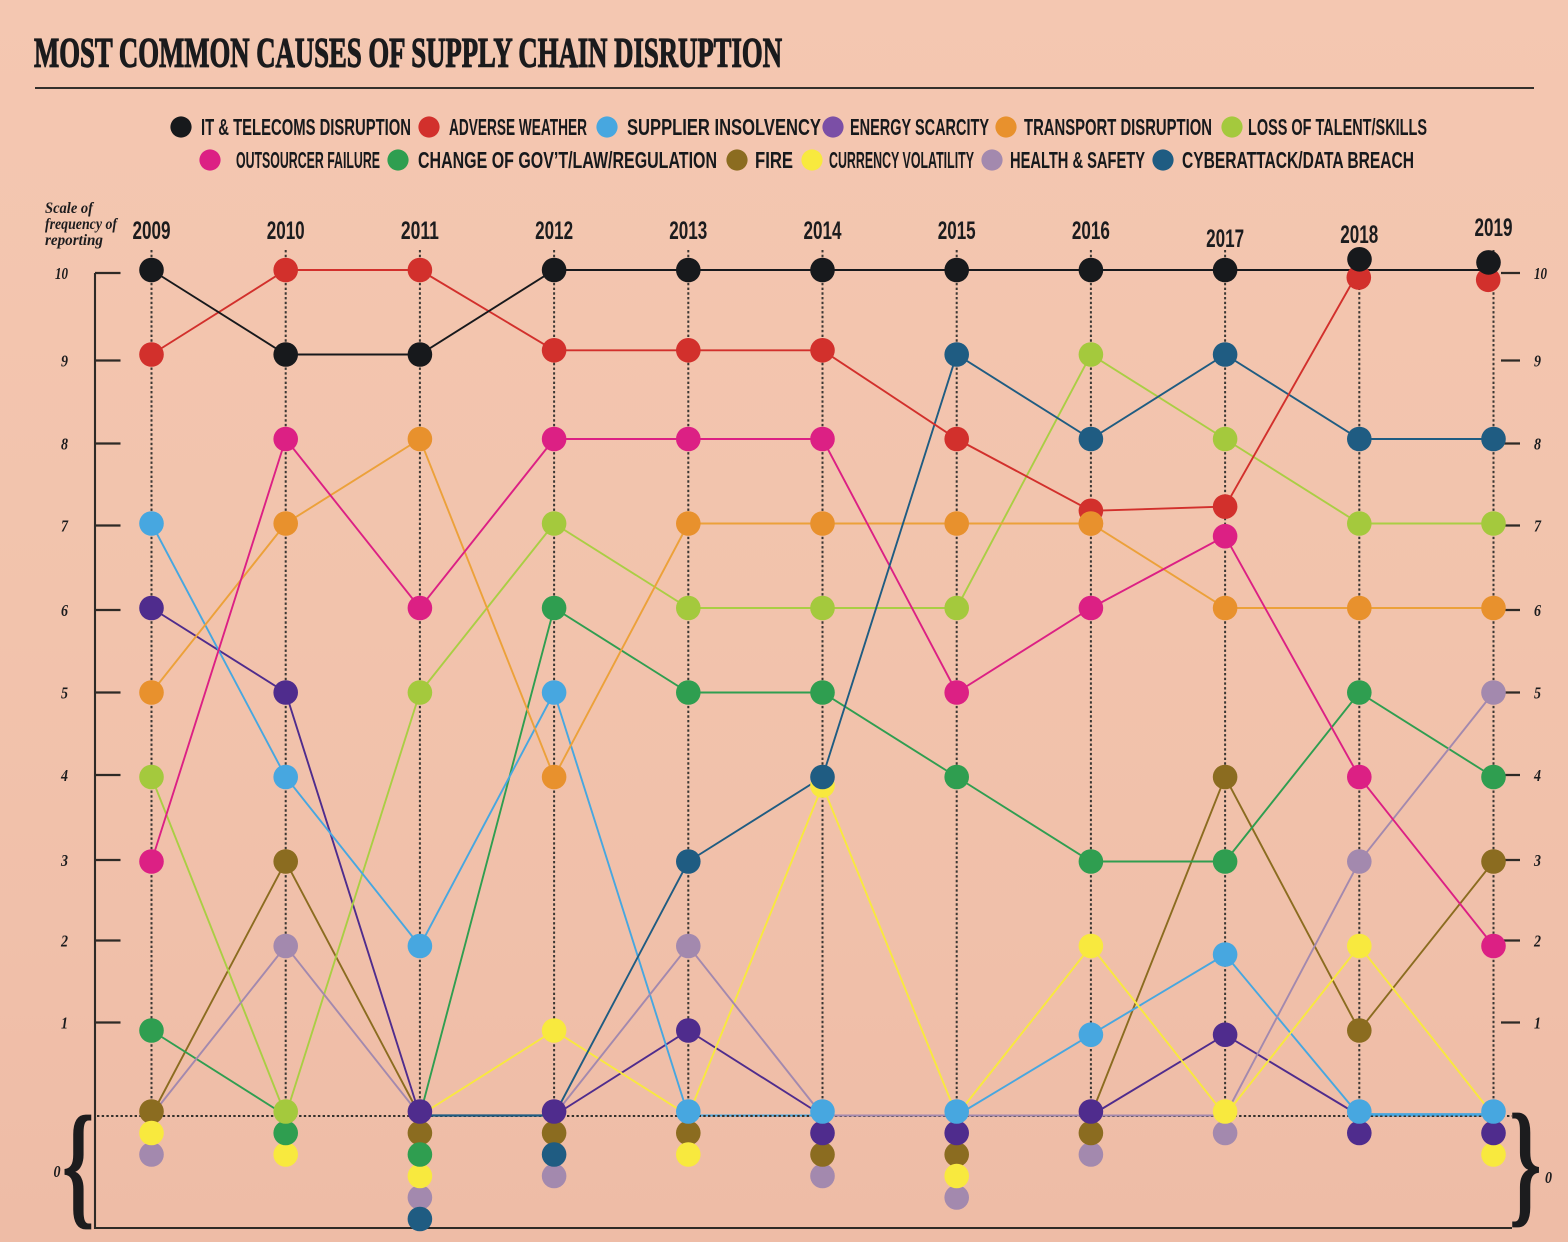 The image size is (1568, 1242). What do you see at coordinates (567, 160) in the screenshot?
I see `svg-text: CHANGE OF GOV’T/LAW/REGULATION` at bounding box center [567, 160].